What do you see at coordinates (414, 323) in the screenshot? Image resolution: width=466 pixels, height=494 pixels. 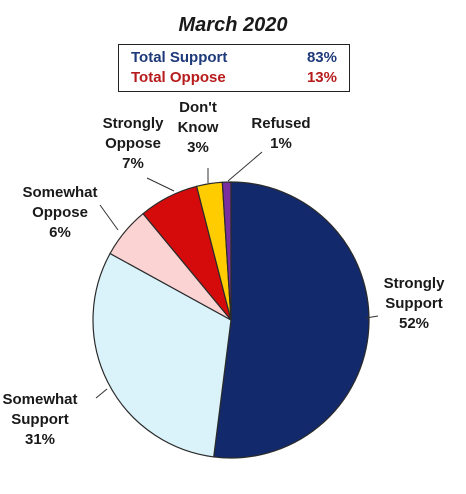 I see `slice-value-label: 52%` at bounding box center [414, 323].